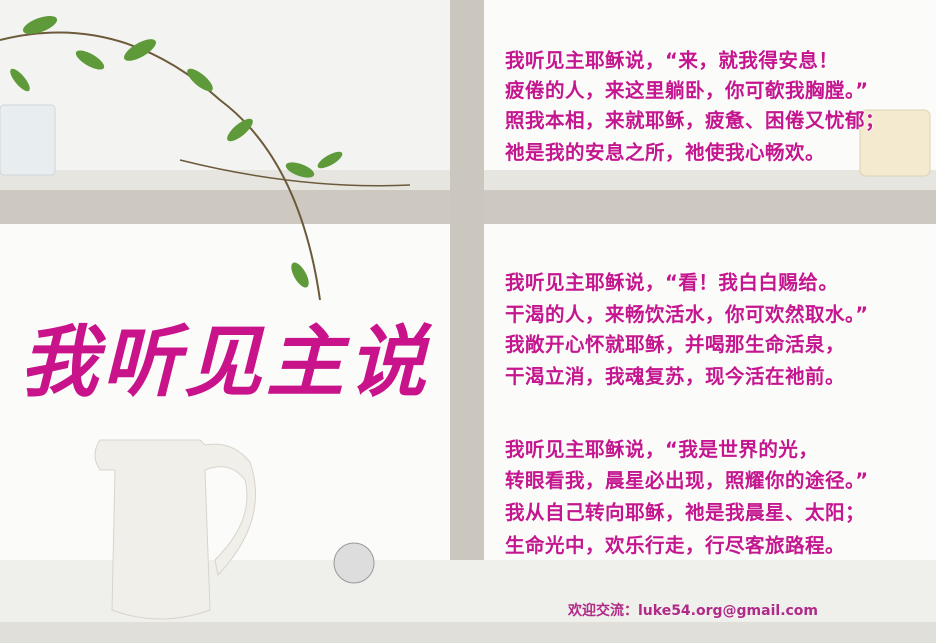 The image size is (936, 643). Describe the element at coordinates (672, 282) in the screenshot. I see `verse-line: 我听见主耶稣说，“看！我白白赐给。` at that location.